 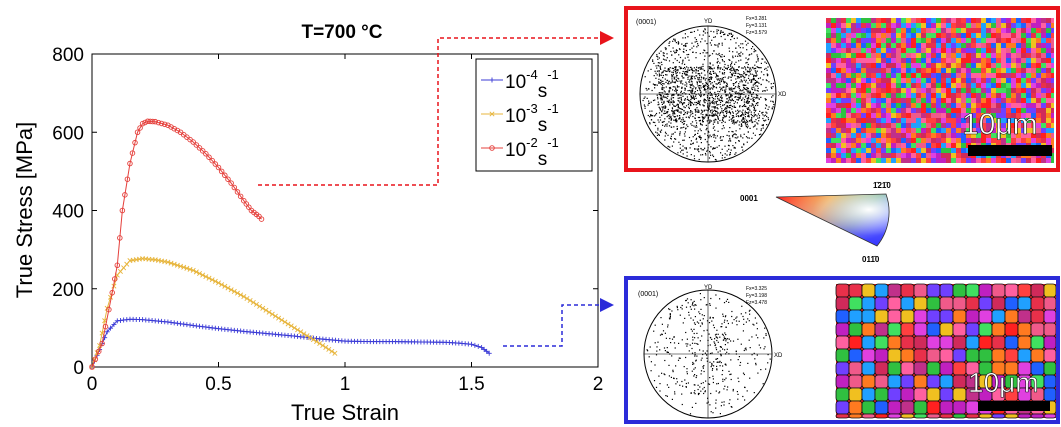 What do you see at coordinates (135, 142) in the screenshot?
I see `data-point` at bounding box center [135, 142].